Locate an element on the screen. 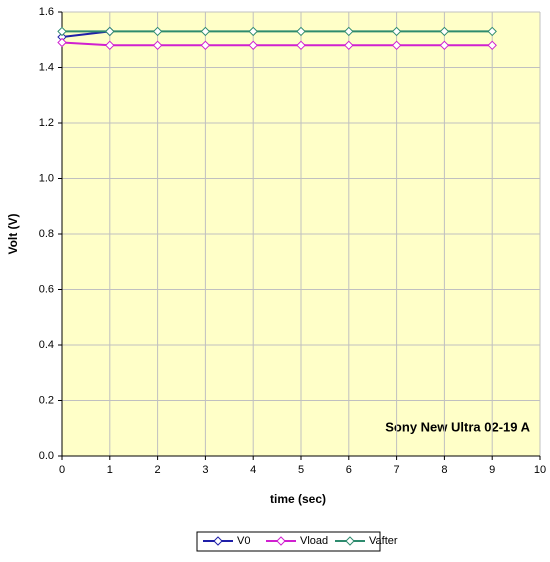 This screenshot has height=562, width=550. y-tick-label: 1.6 is located at coordinates (46, 12).